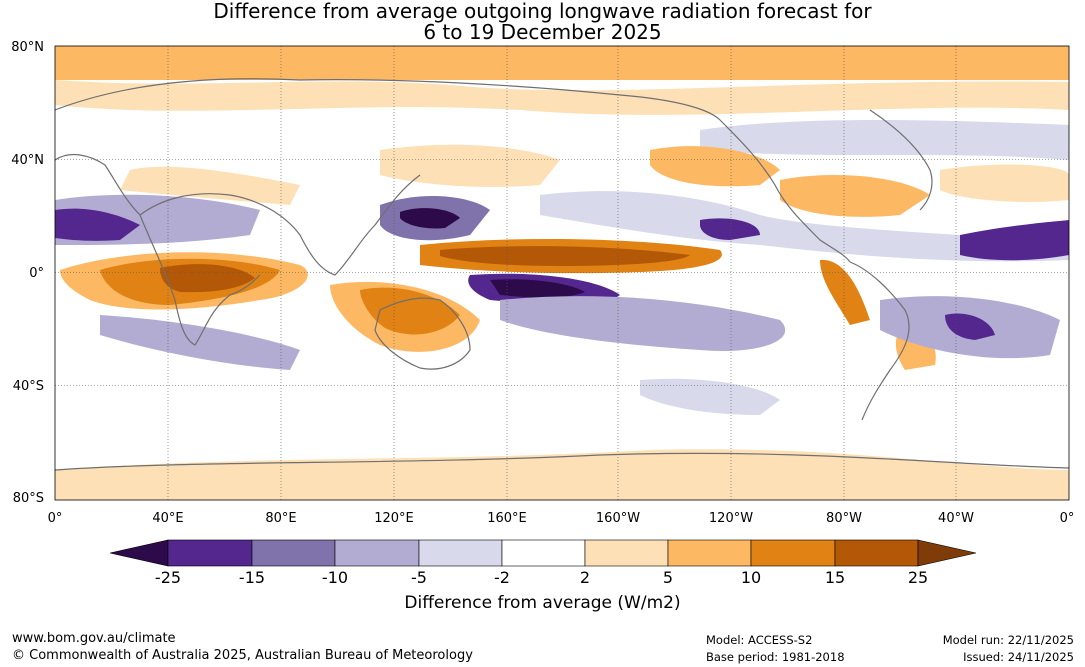  Describe the element at coordinates (947, 553) in the screenshot. I see `colorbar-extend-high` at that location.